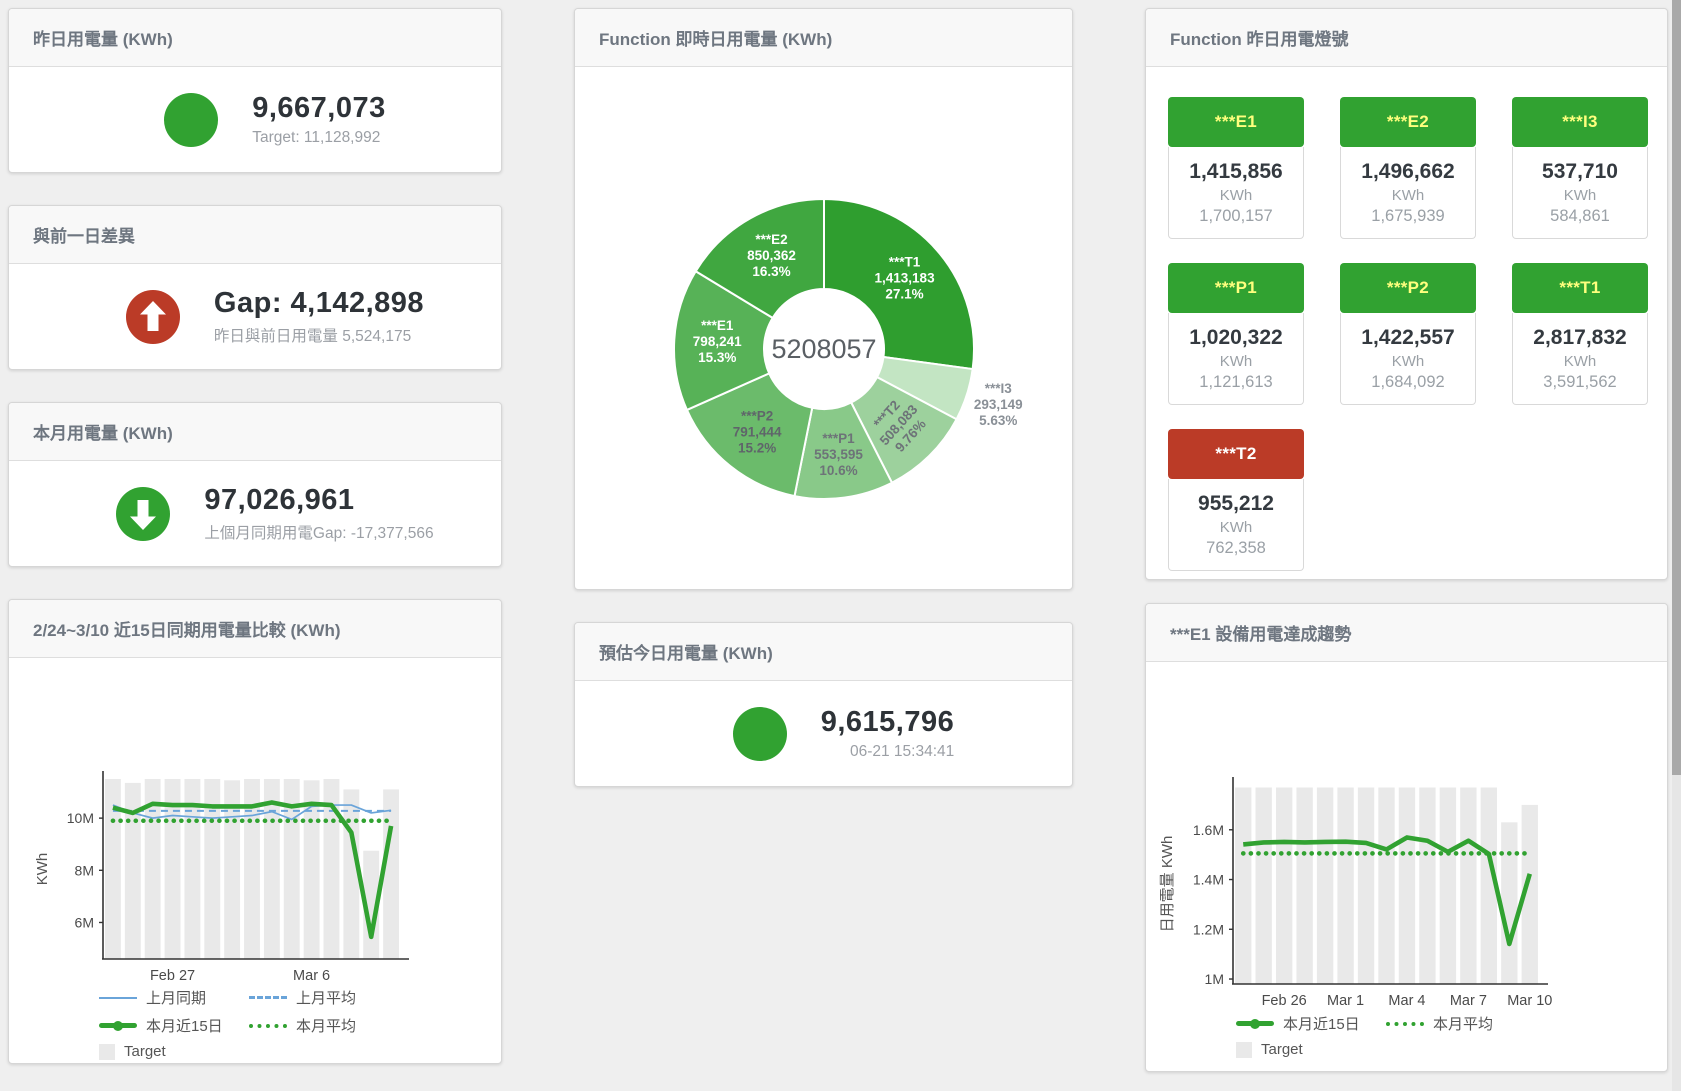 This screenshot has height=1091, width=1681. I want to click on y-tick-label: 1M, so click(1214, 979).